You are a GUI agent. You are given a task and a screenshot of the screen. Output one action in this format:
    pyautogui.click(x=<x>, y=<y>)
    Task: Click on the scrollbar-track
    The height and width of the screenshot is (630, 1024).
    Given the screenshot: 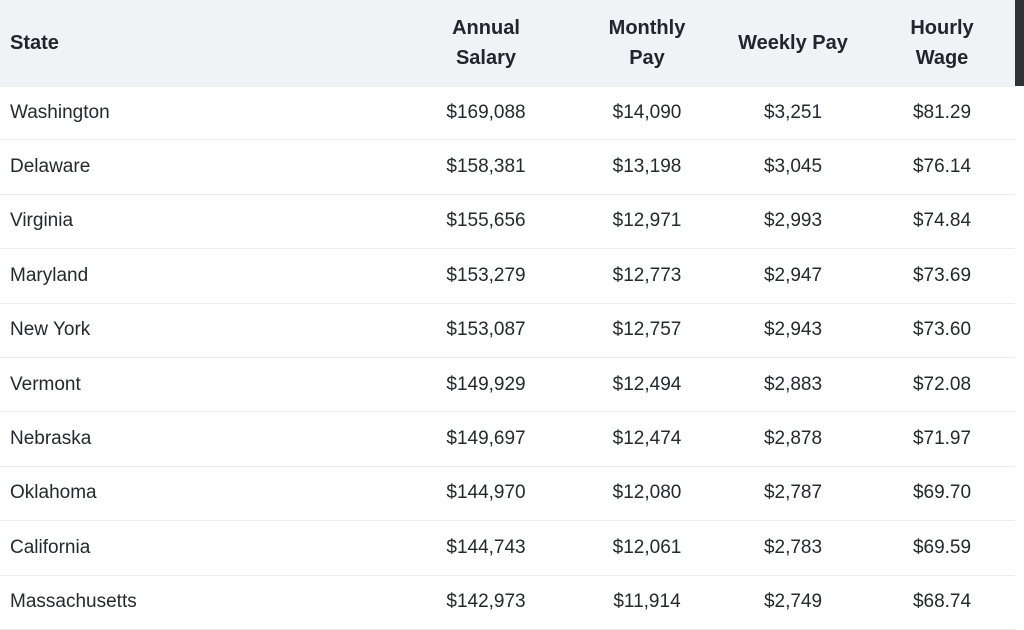 What is the action you would take?
    pyautogui.click(x=1019, y=315)
    